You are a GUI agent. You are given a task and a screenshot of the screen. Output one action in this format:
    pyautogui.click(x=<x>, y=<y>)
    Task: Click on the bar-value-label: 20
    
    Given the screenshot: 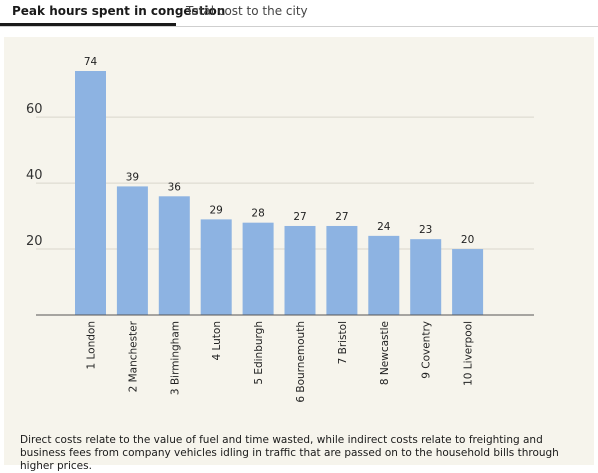 What is the action you would take?
    pyautogui.click(x=467, y=240)
    